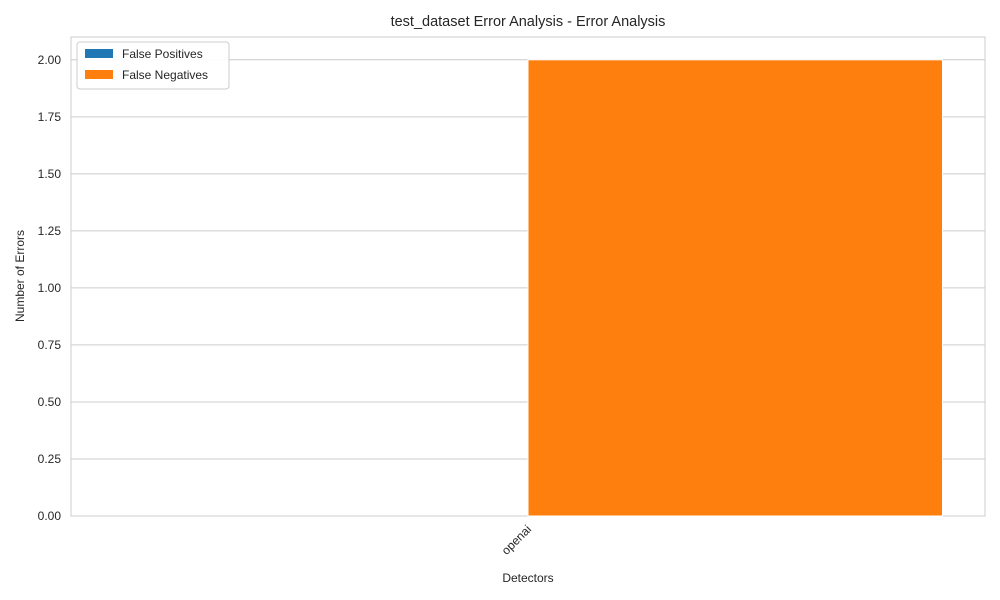 This screenshot has height=600, width=1000. I want to click on legend-label-false-positives: False Positives, so click(162, 54).